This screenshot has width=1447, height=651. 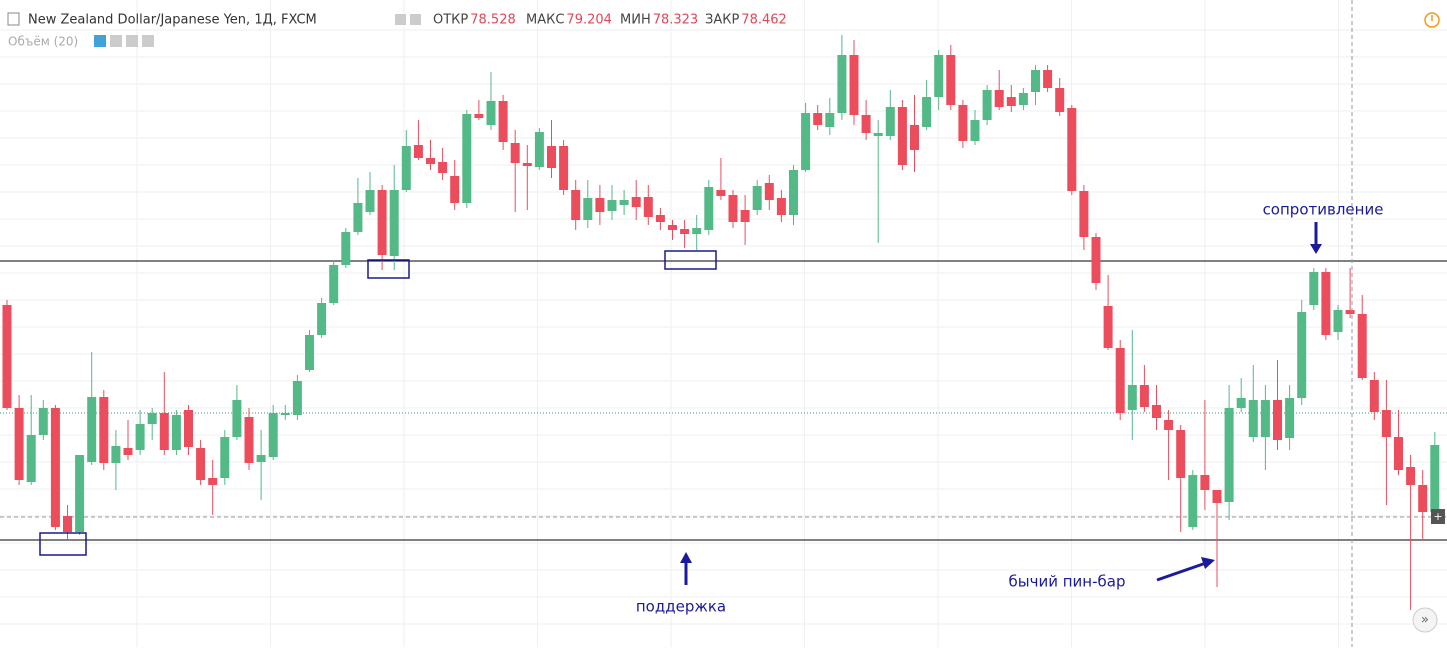 What do you see at coordinates (43, 42) in the screenshot?
I see `volume-label: Объём (20)` at bounding box center [43, 42].